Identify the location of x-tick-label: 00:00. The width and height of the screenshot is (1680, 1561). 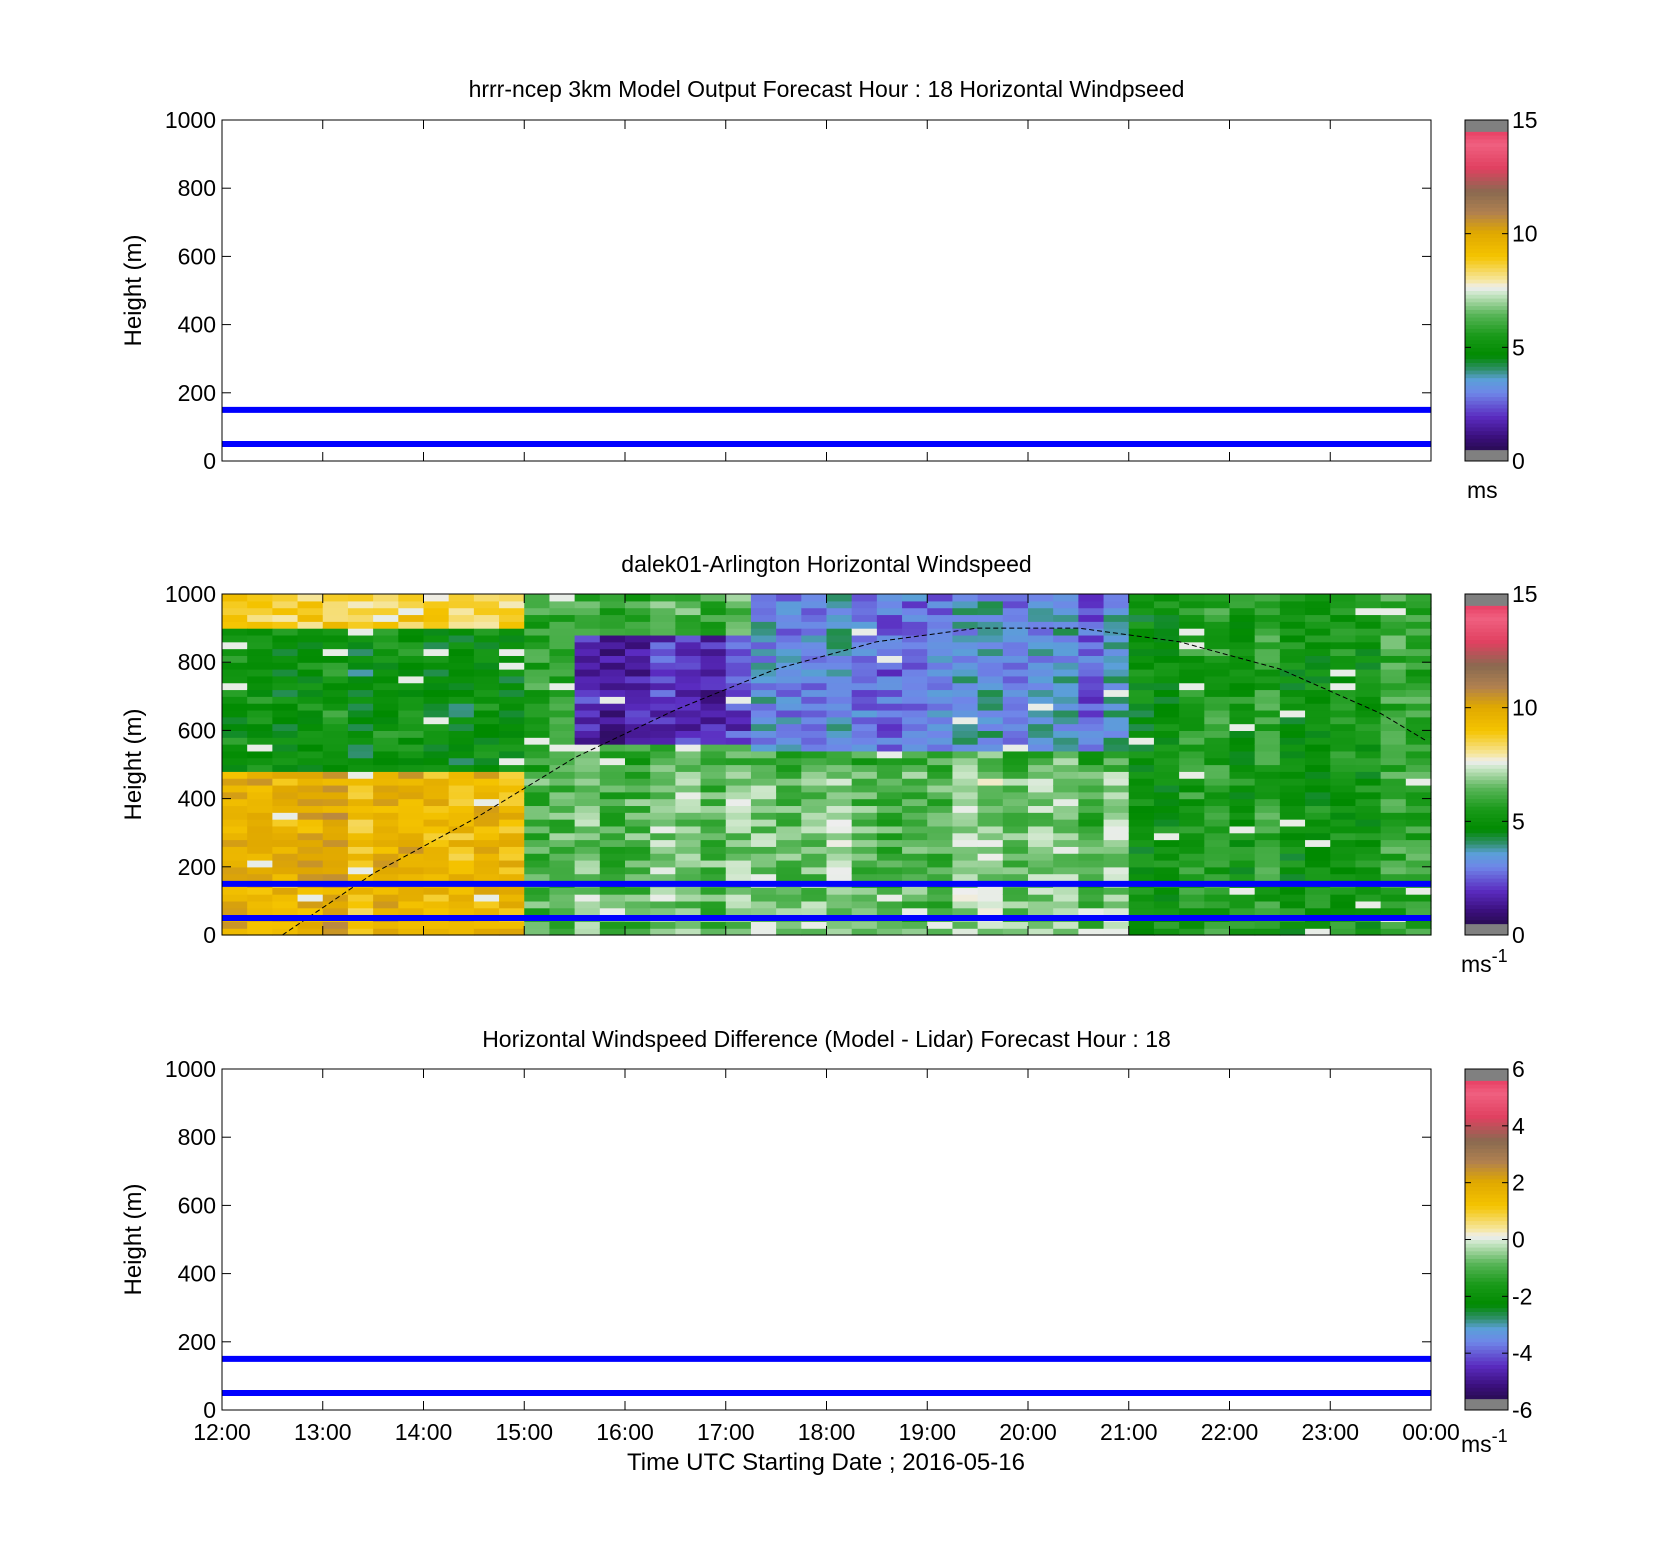
(1431, 1432).